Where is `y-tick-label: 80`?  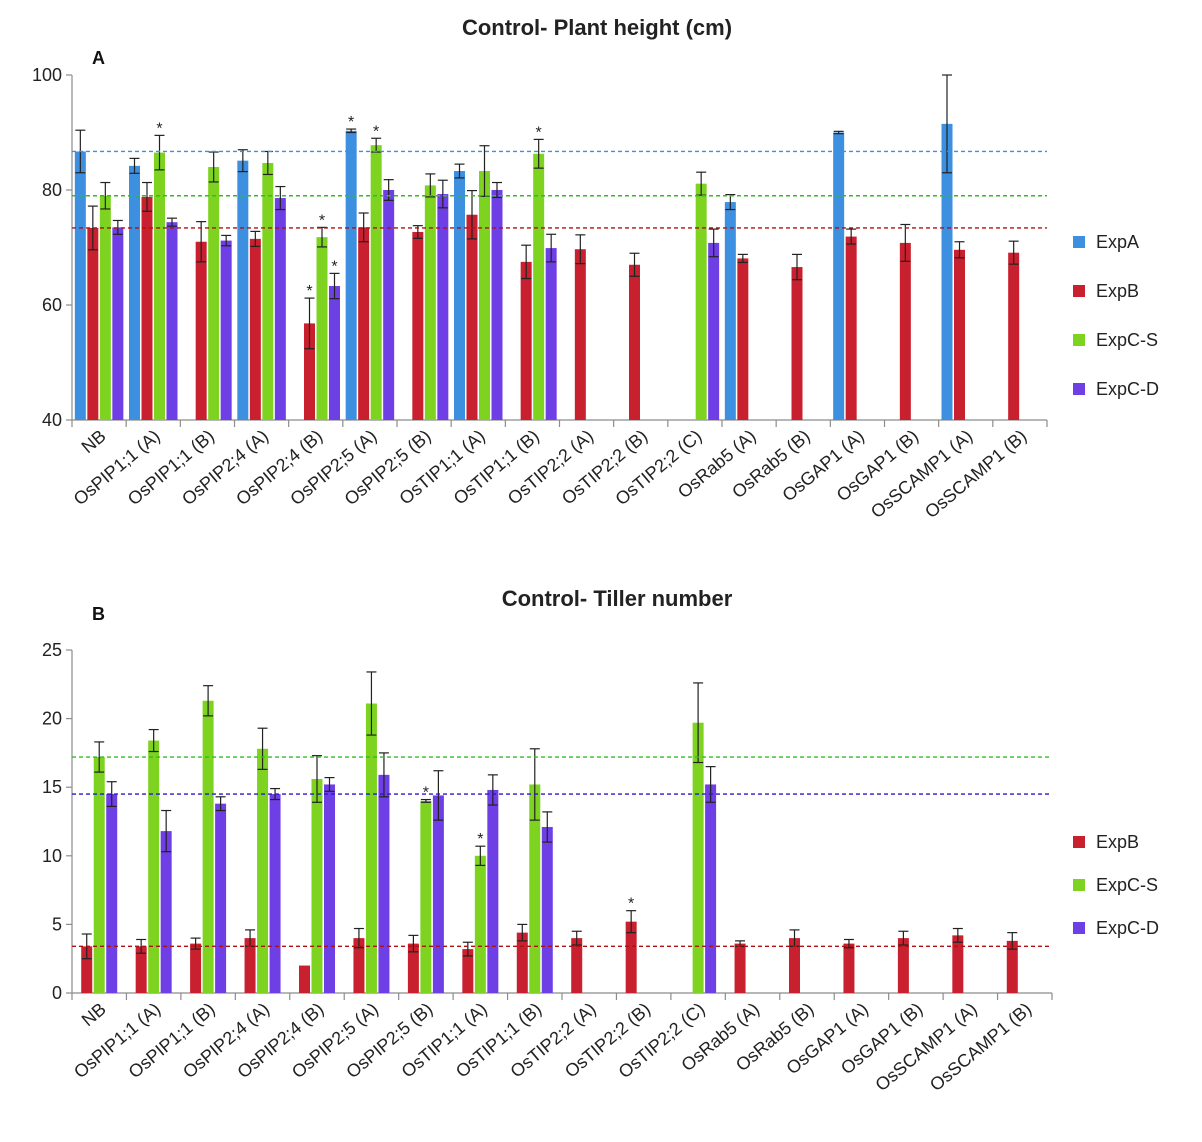
y-tick-label: 80 is located at coordinates (52, 190).